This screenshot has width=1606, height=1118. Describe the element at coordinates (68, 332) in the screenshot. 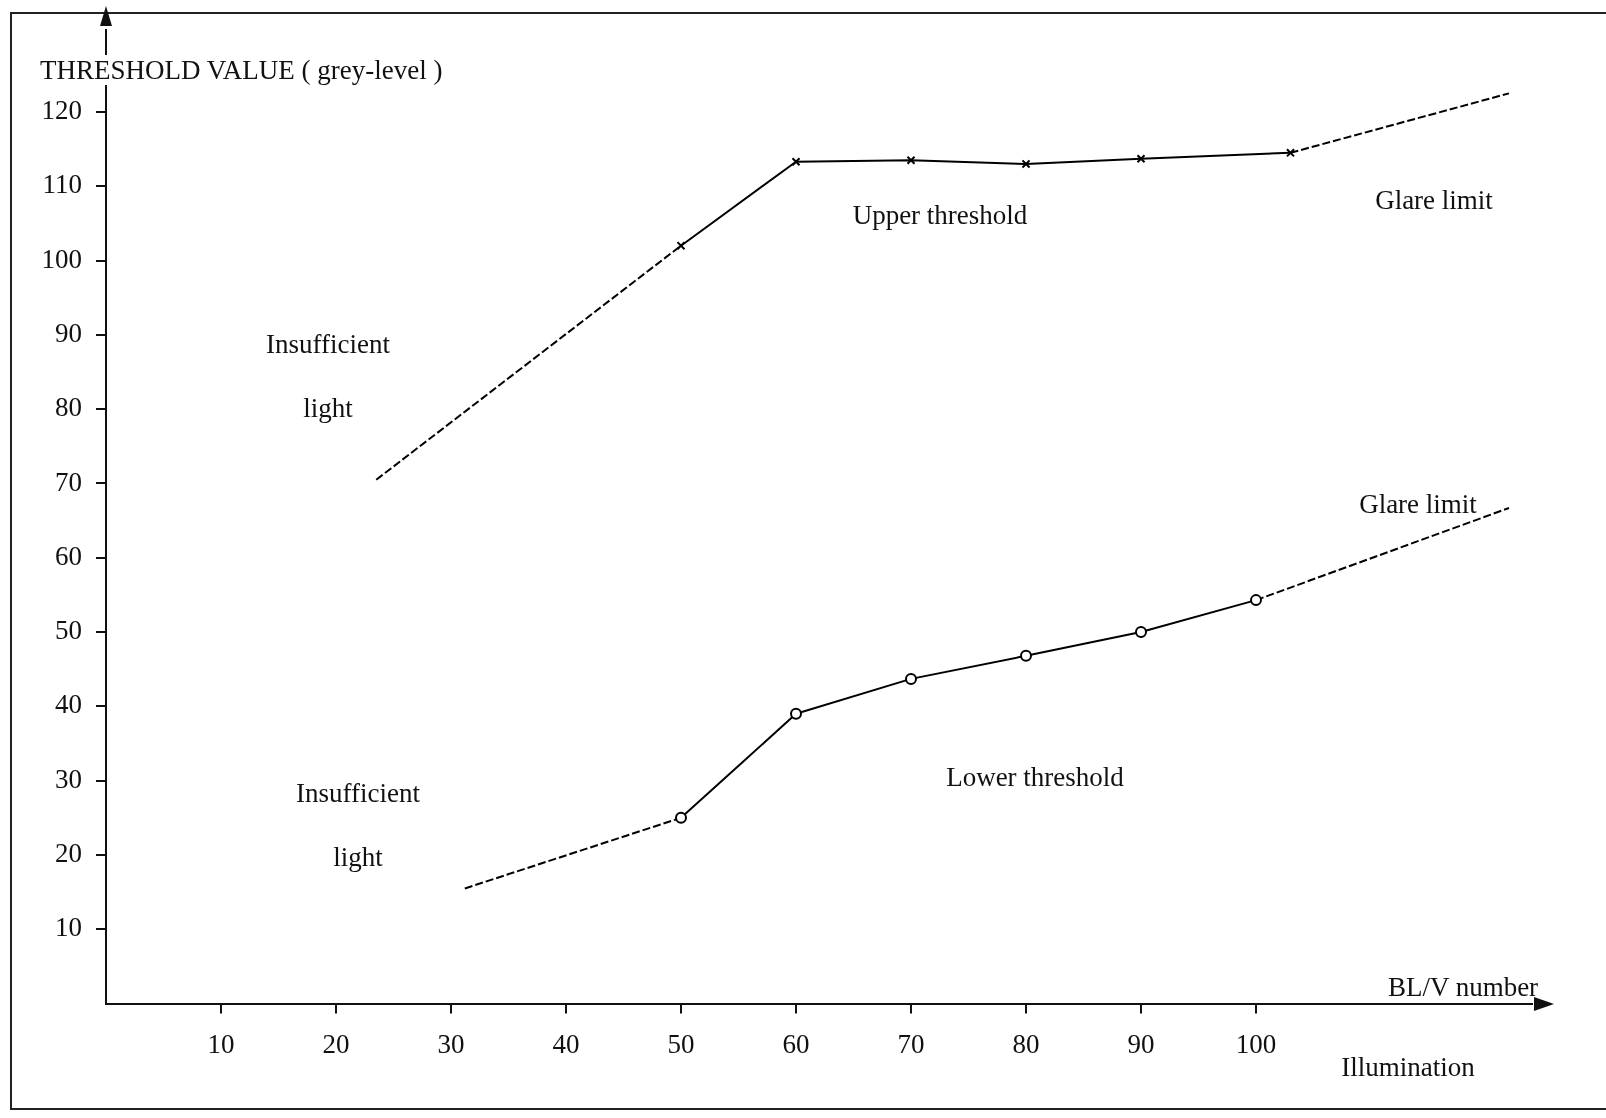

I see `y-tick-label: 90` at that location.